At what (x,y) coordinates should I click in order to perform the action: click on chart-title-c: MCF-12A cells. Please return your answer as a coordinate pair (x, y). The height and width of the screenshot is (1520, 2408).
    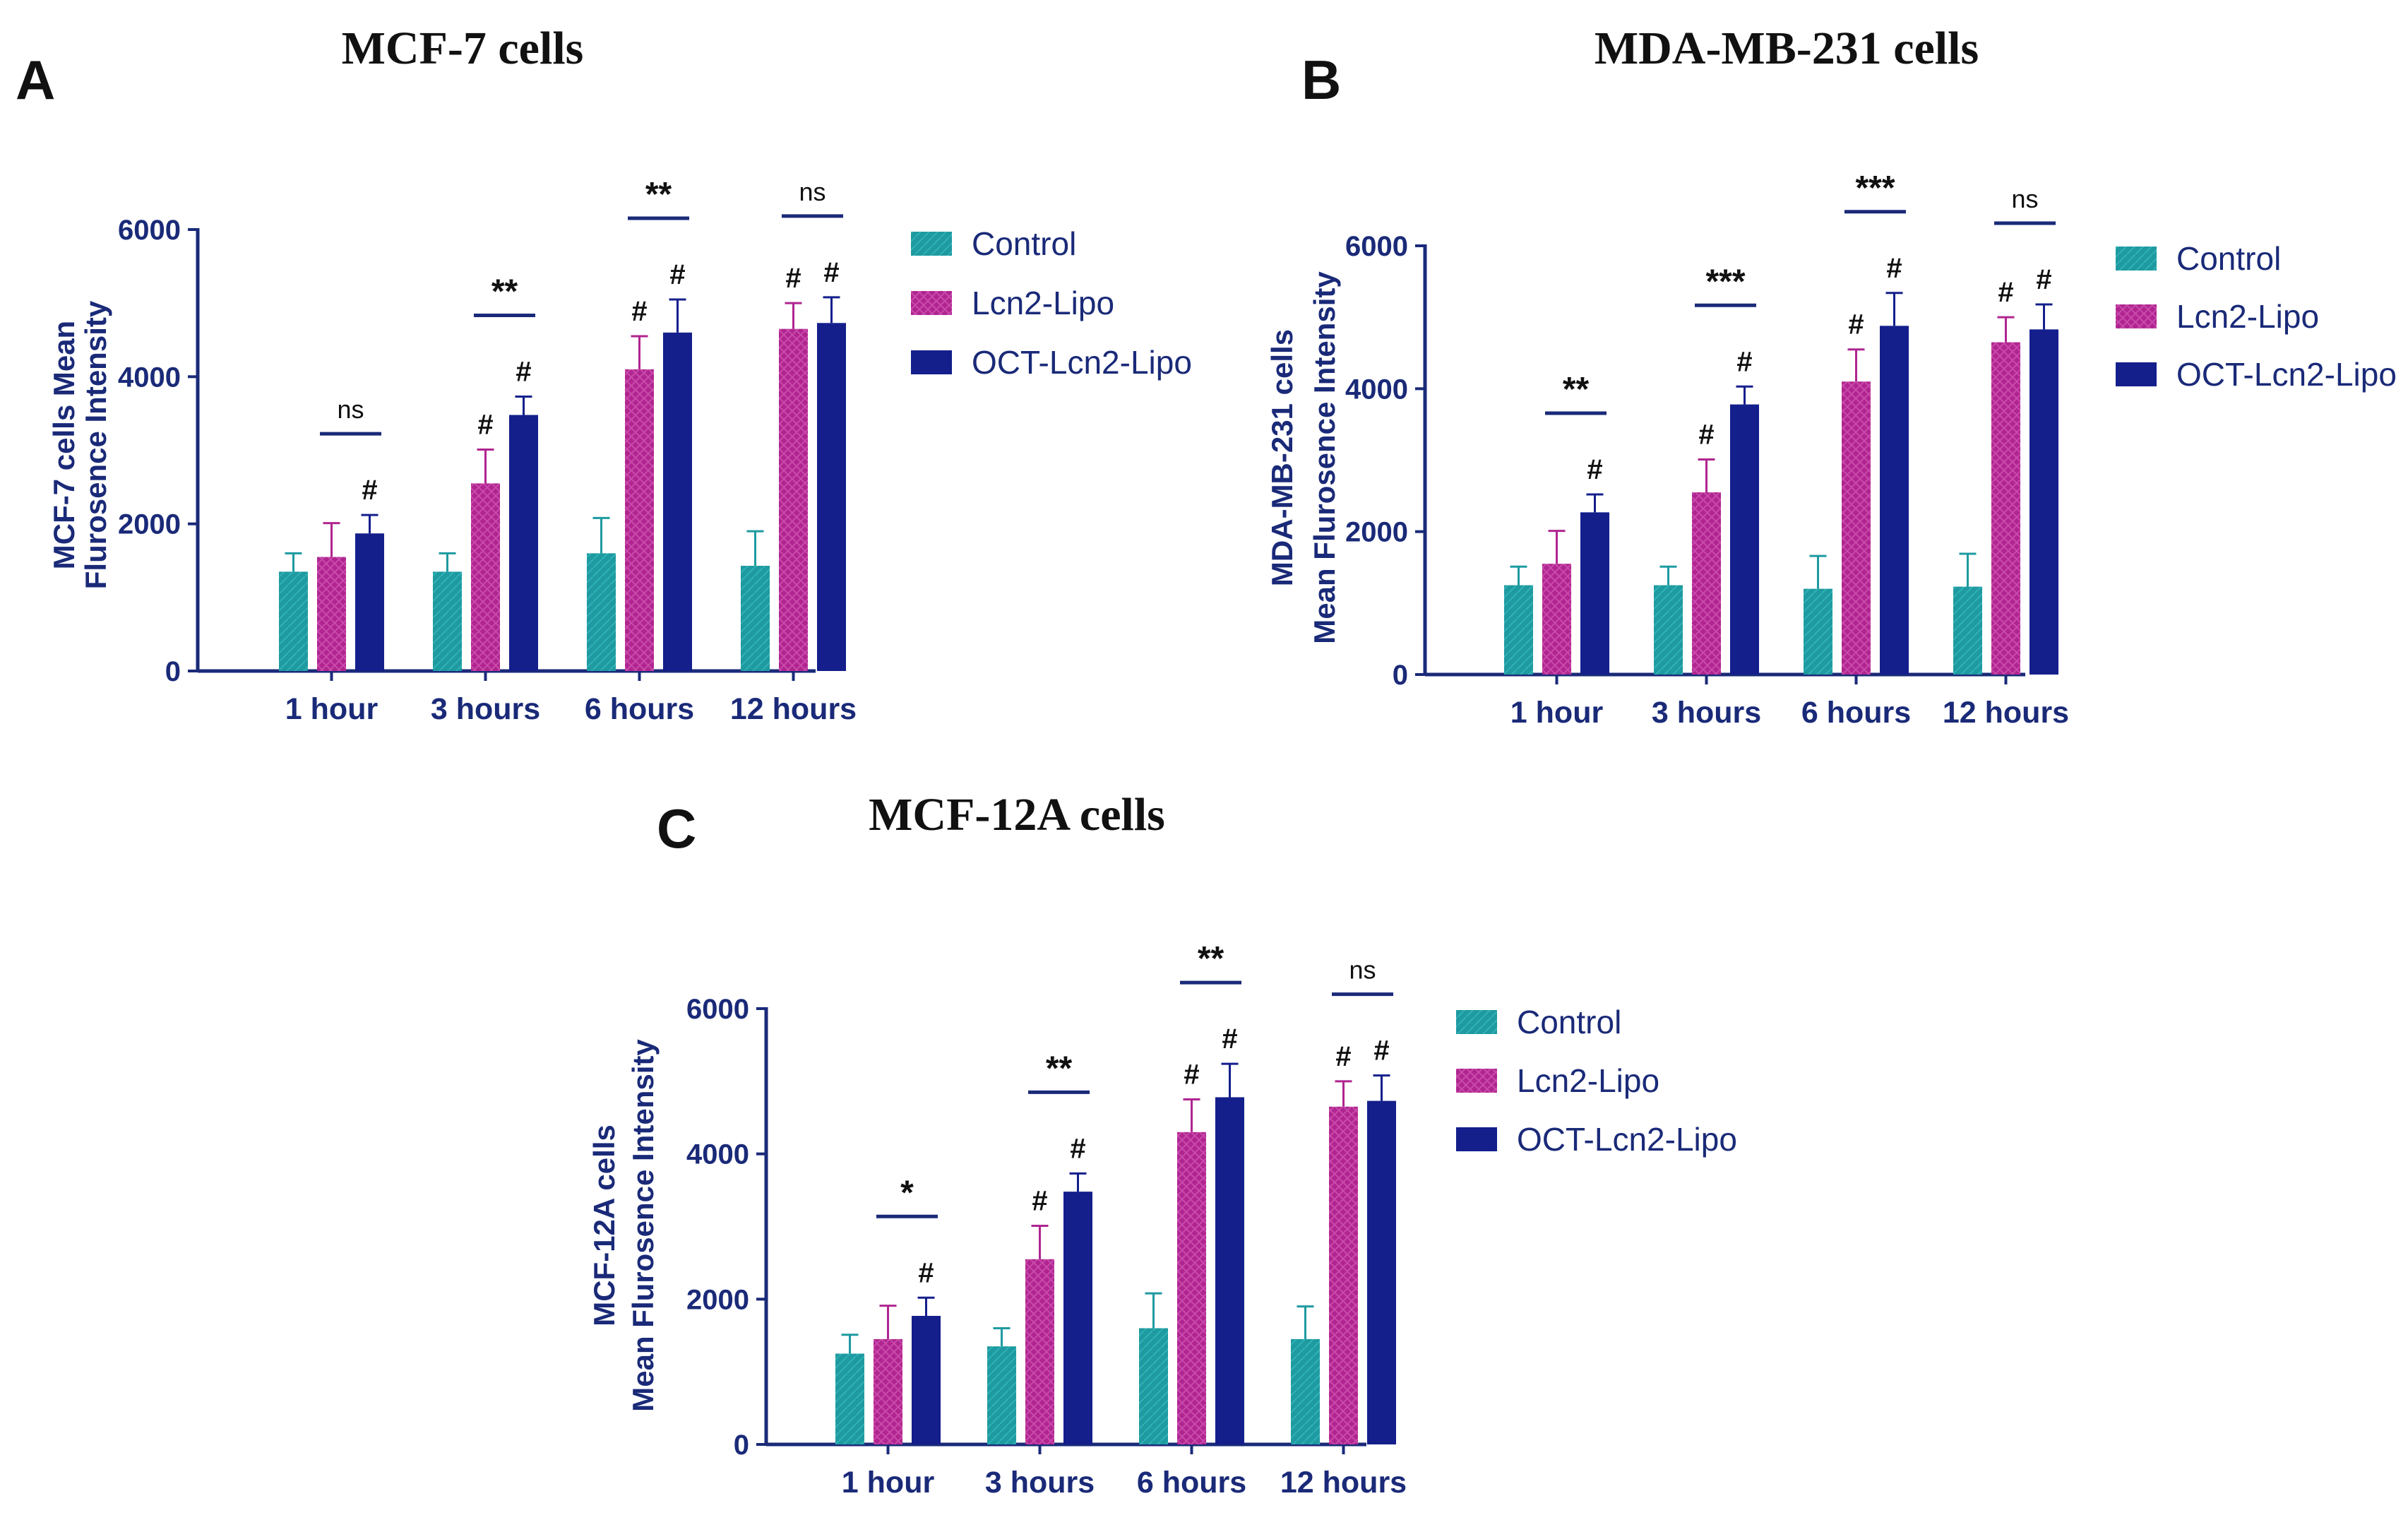
    Looking at the image, I should click on (1017, 815).